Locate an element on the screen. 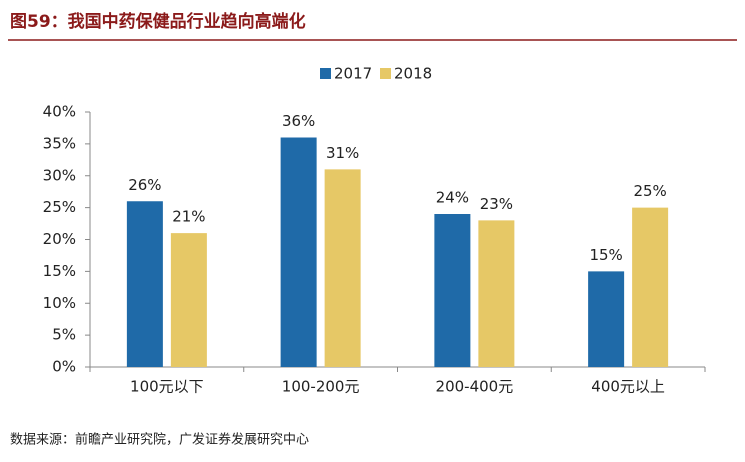  legend-label: 2018 is located at coordinates (413, 74).